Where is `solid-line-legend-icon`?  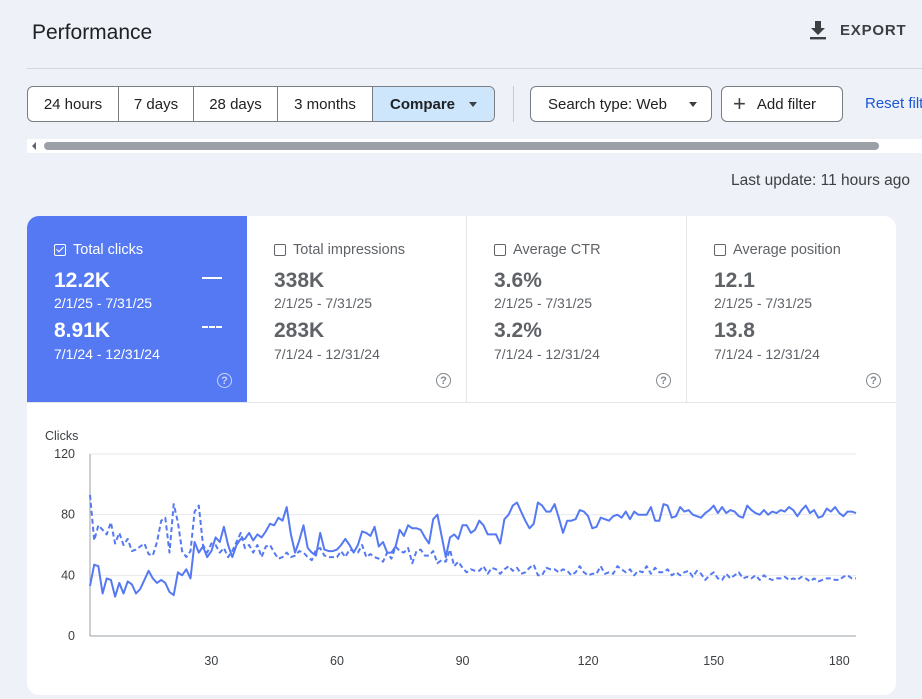 solid-line-legend-icon is located at coordinates (212, 278).